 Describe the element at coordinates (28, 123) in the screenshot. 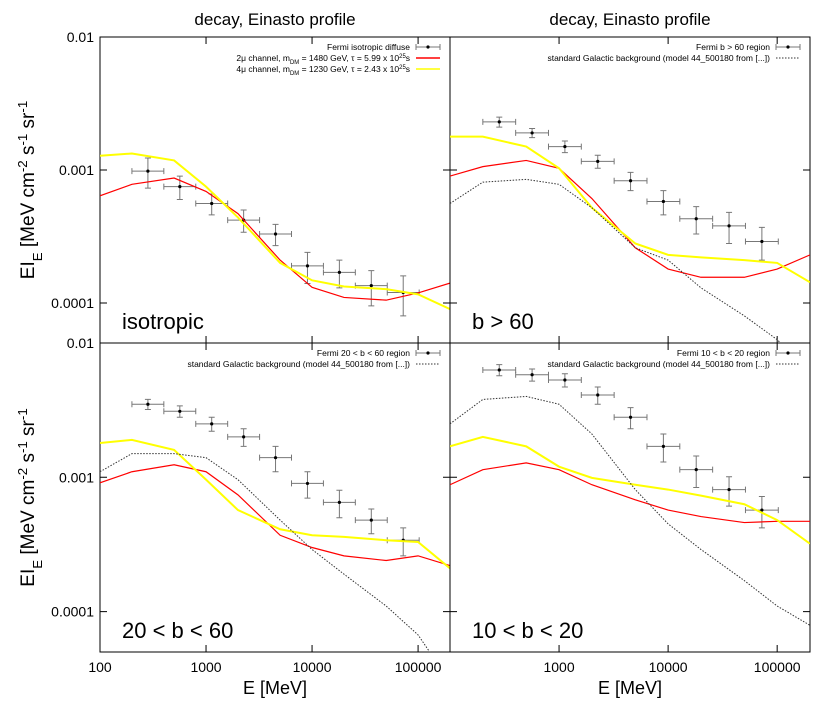

I see `text-segment: sr` at that location.